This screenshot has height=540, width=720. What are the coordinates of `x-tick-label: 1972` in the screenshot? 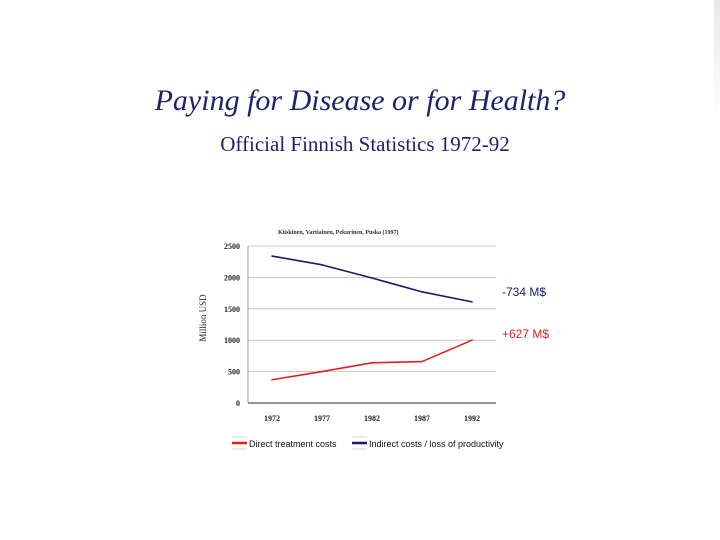 It's located at (272, 418).